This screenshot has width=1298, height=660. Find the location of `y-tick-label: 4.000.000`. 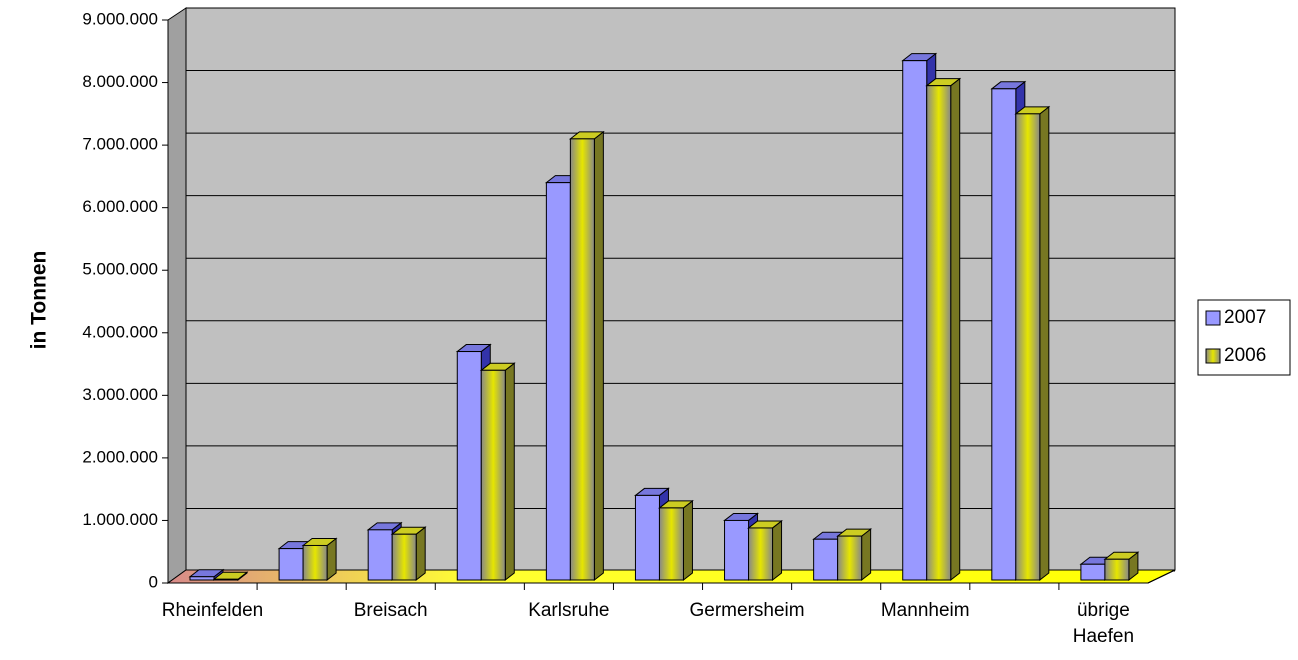

y-tick-label: 4.000.000 is located at coordinates (120, 331).